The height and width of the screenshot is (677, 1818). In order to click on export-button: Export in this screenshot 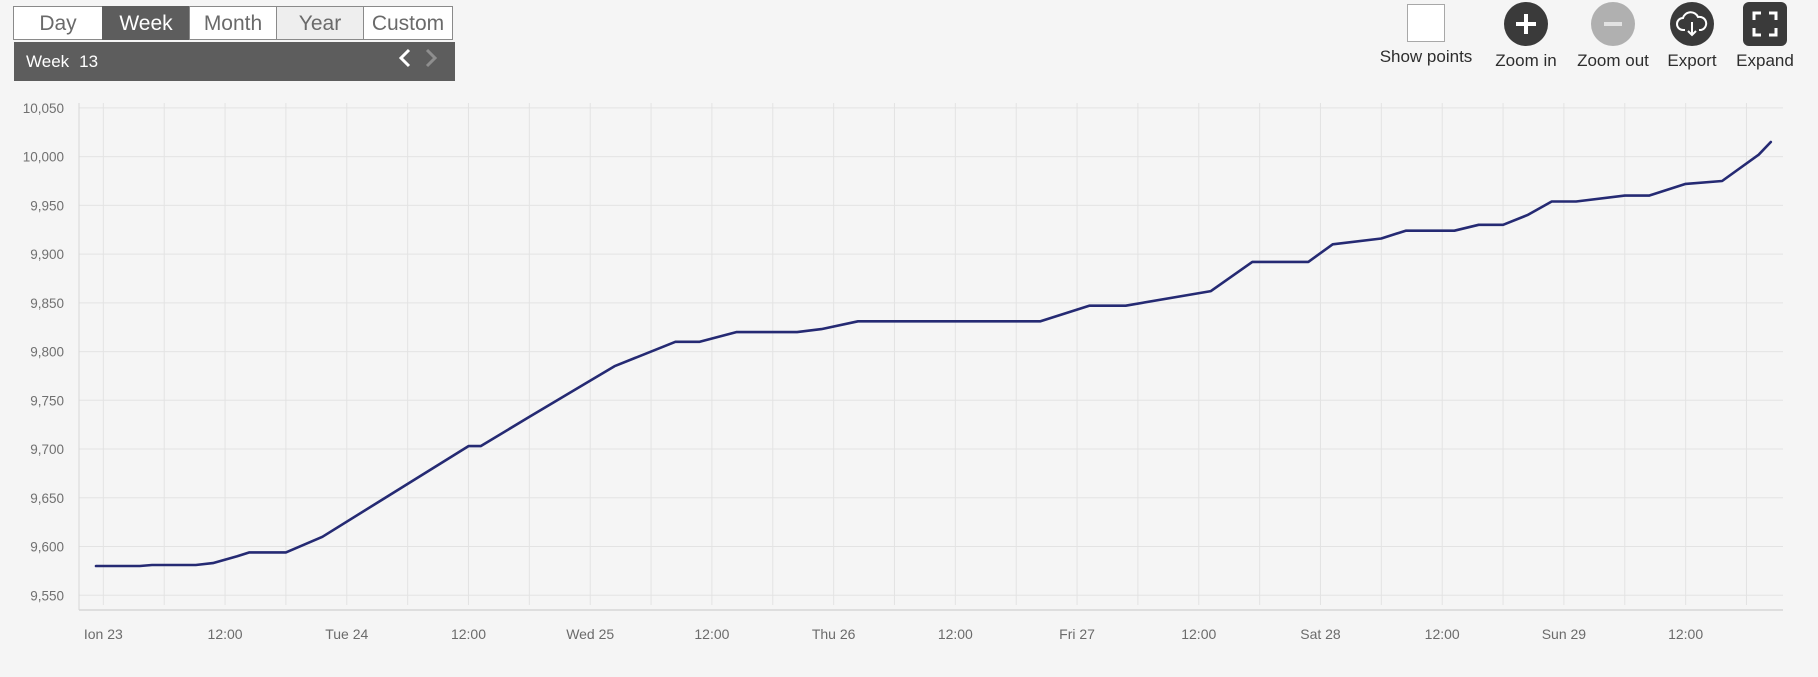, I will do `click(1692, 36)`.